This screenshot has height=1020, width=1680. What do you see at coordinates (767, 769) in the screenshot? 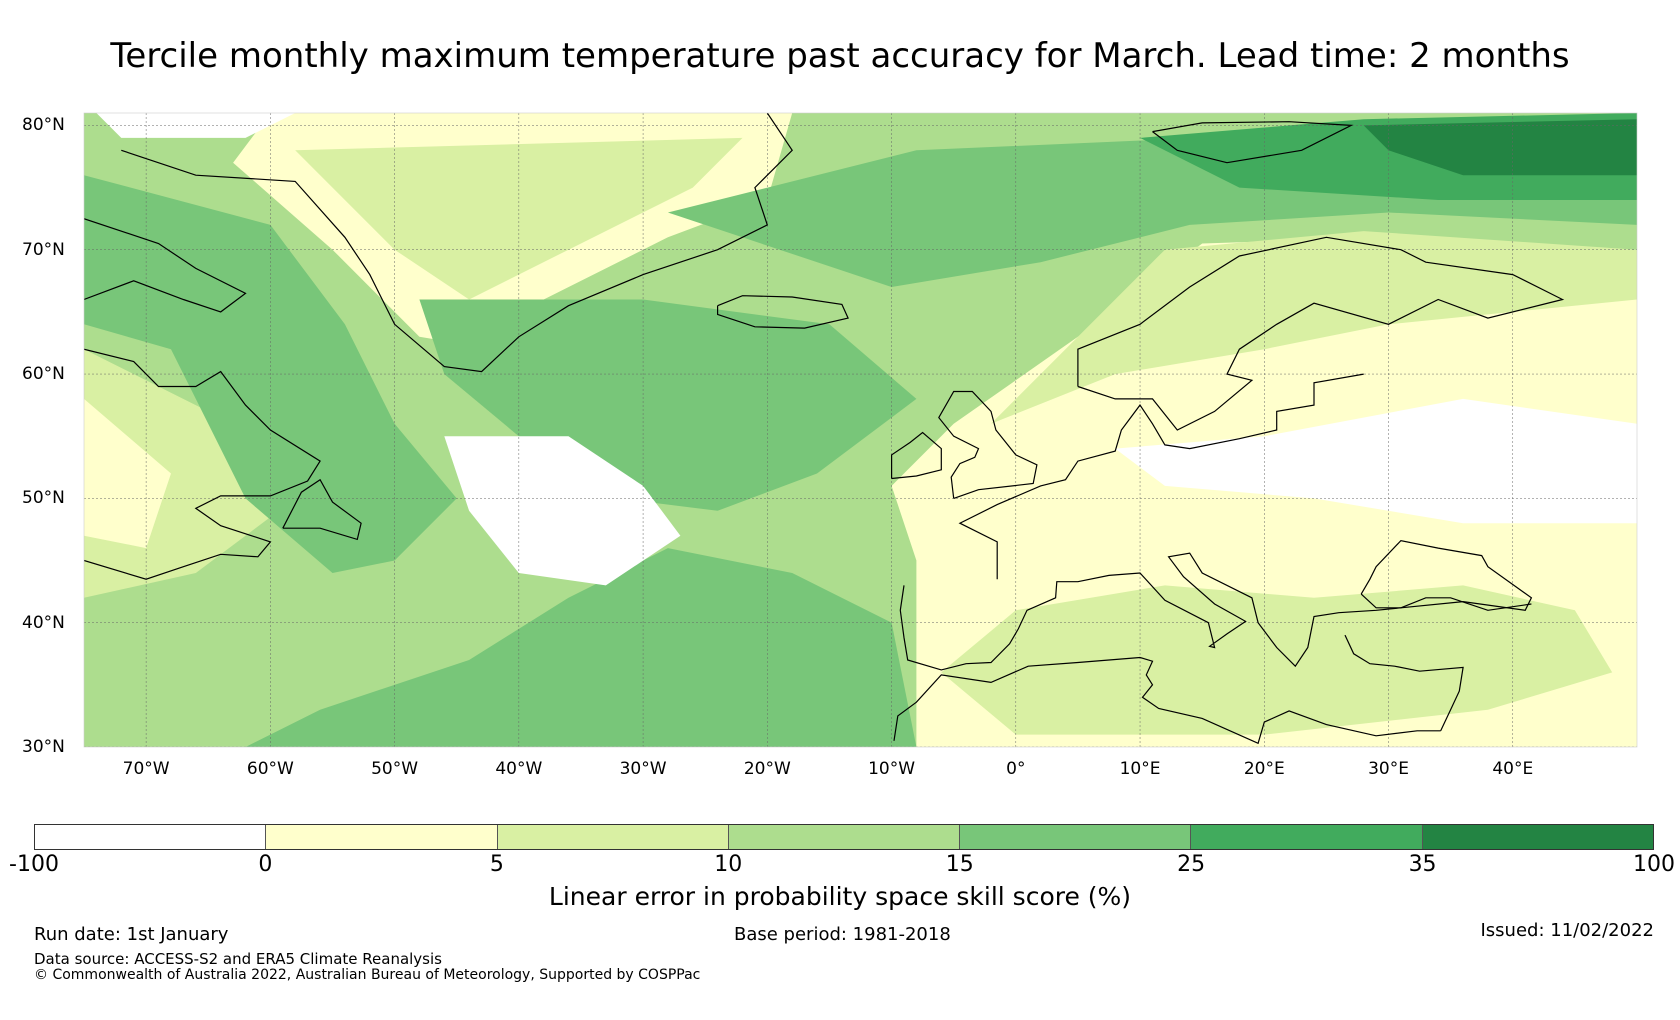
I see `lon-tick-label: 20°W` at bounding box center [767, 769].